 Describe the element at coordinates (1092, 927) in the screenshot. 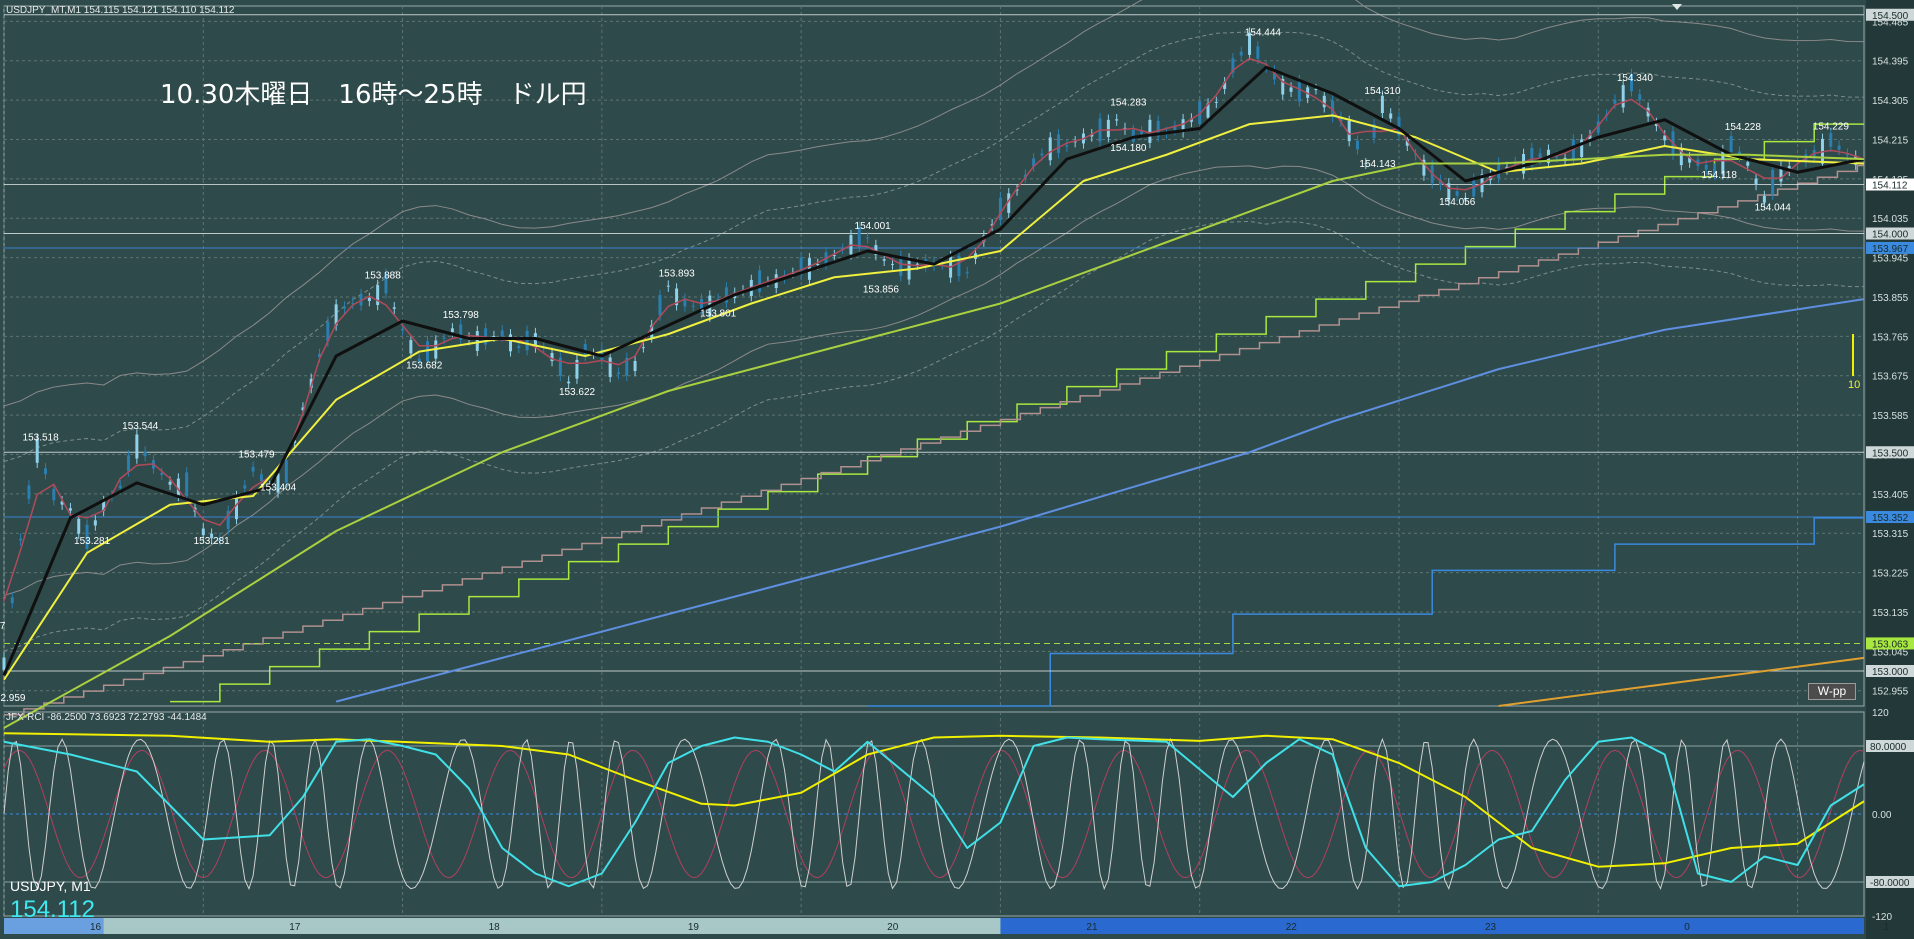

I see `x-tick-label: 21` at that location.